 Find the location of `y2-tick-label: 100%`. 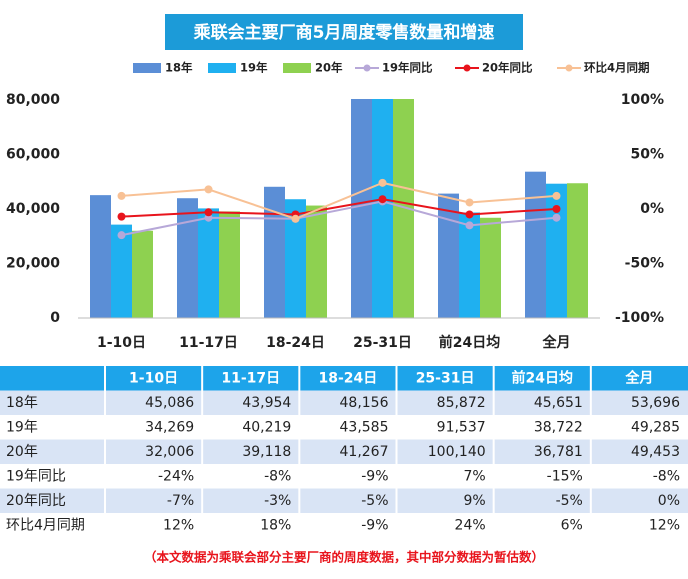

y2-tick-label: 100% is located at coordinates (642, 100).